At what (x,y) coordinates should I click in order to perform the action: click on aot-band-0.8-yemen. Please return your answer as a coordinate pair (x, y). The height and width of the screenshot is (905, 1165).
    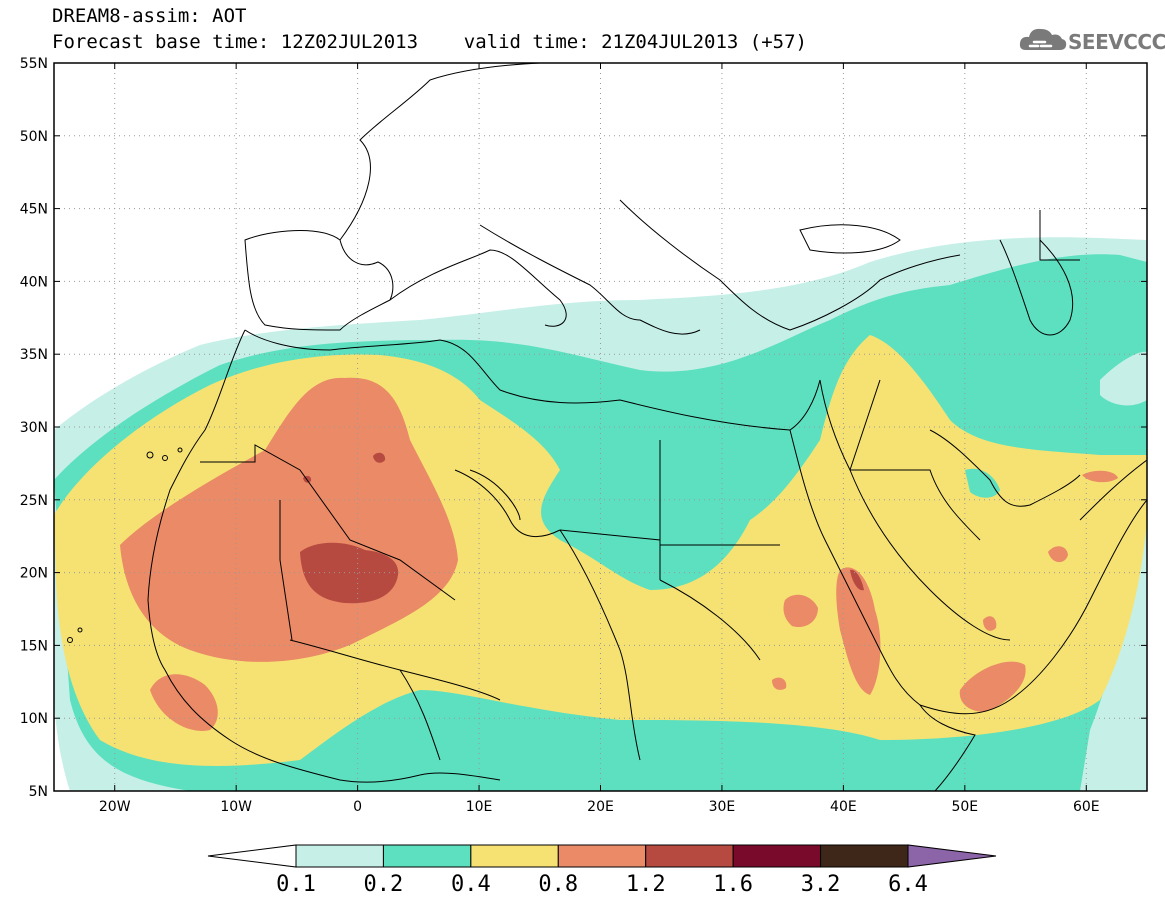
    Looking at the image, I should click on (992, 686).